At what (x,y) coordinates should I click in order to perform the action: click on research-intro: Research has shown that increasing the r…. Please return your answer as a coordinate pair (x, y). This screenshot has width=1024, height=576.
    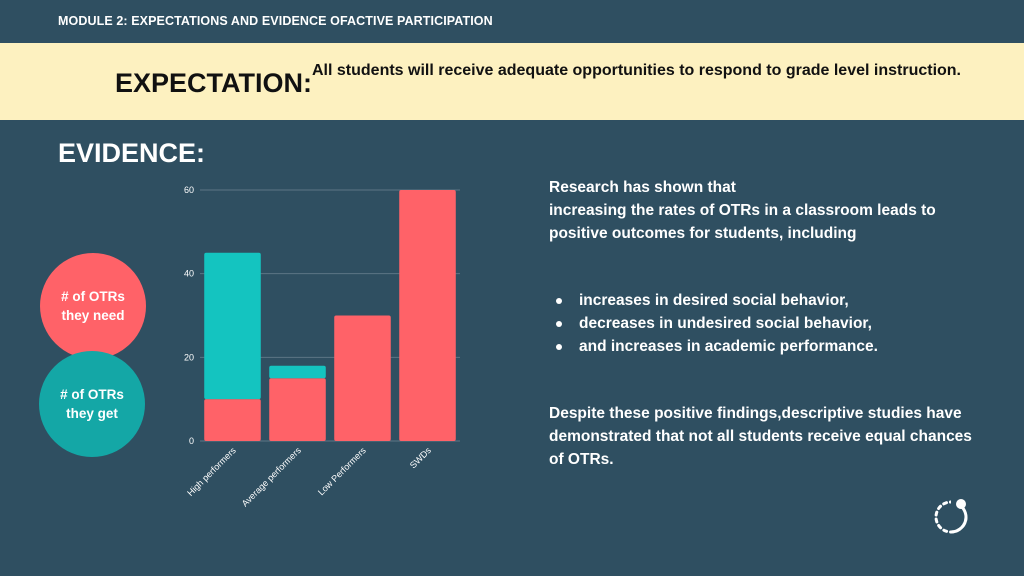
    Looking at the image, I should click on (742, 210).